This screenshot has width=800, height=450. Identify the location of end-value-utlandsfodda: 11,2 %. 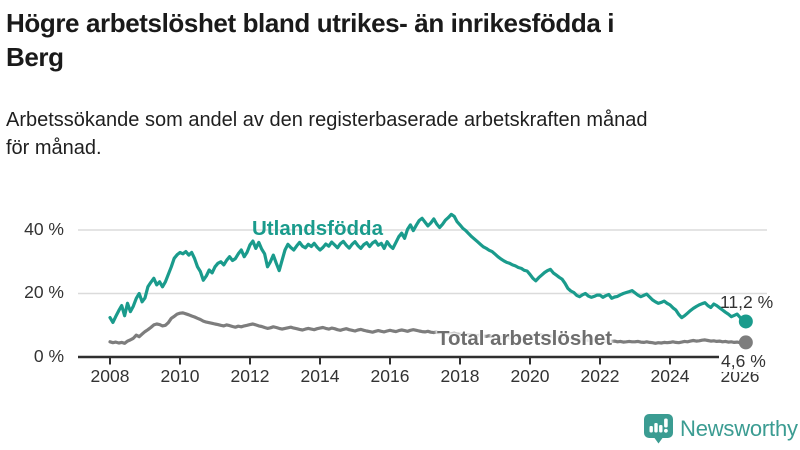
(747, 302).